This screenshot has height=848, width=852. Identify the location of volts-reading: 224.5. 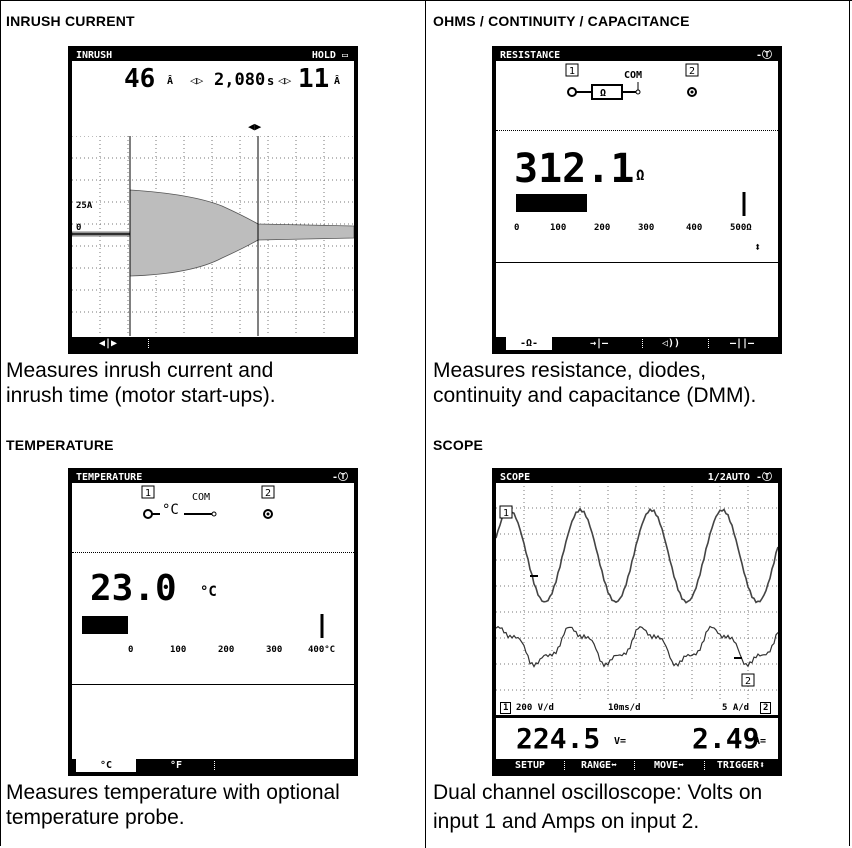
(558, 738).